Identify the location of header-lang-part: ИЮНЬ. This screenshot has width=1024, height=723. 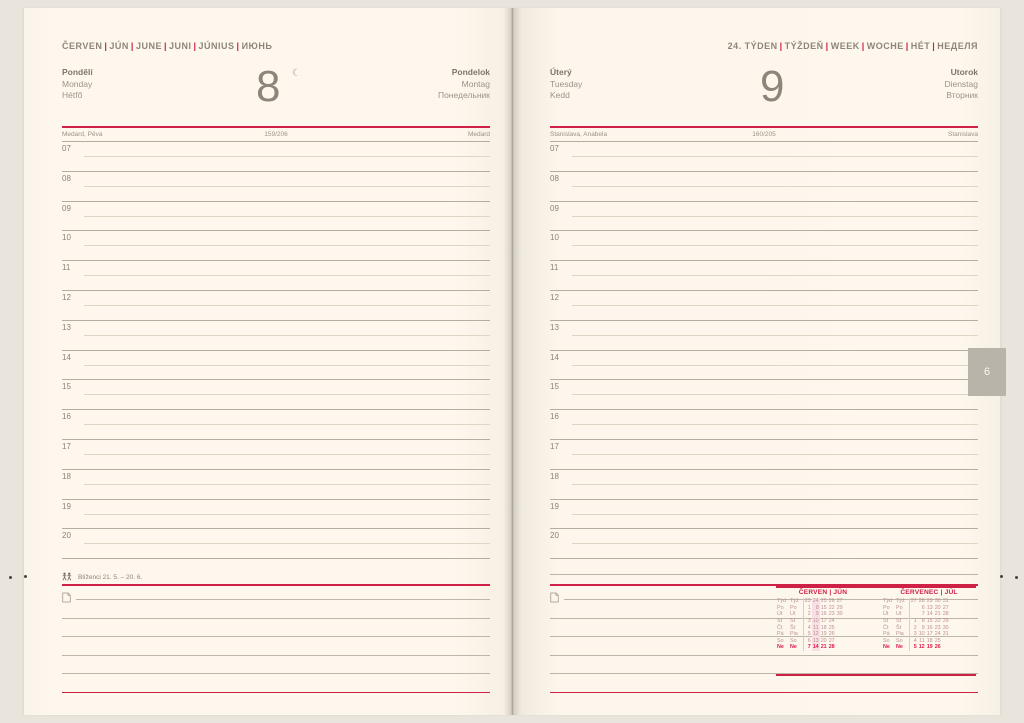
(257, 46).